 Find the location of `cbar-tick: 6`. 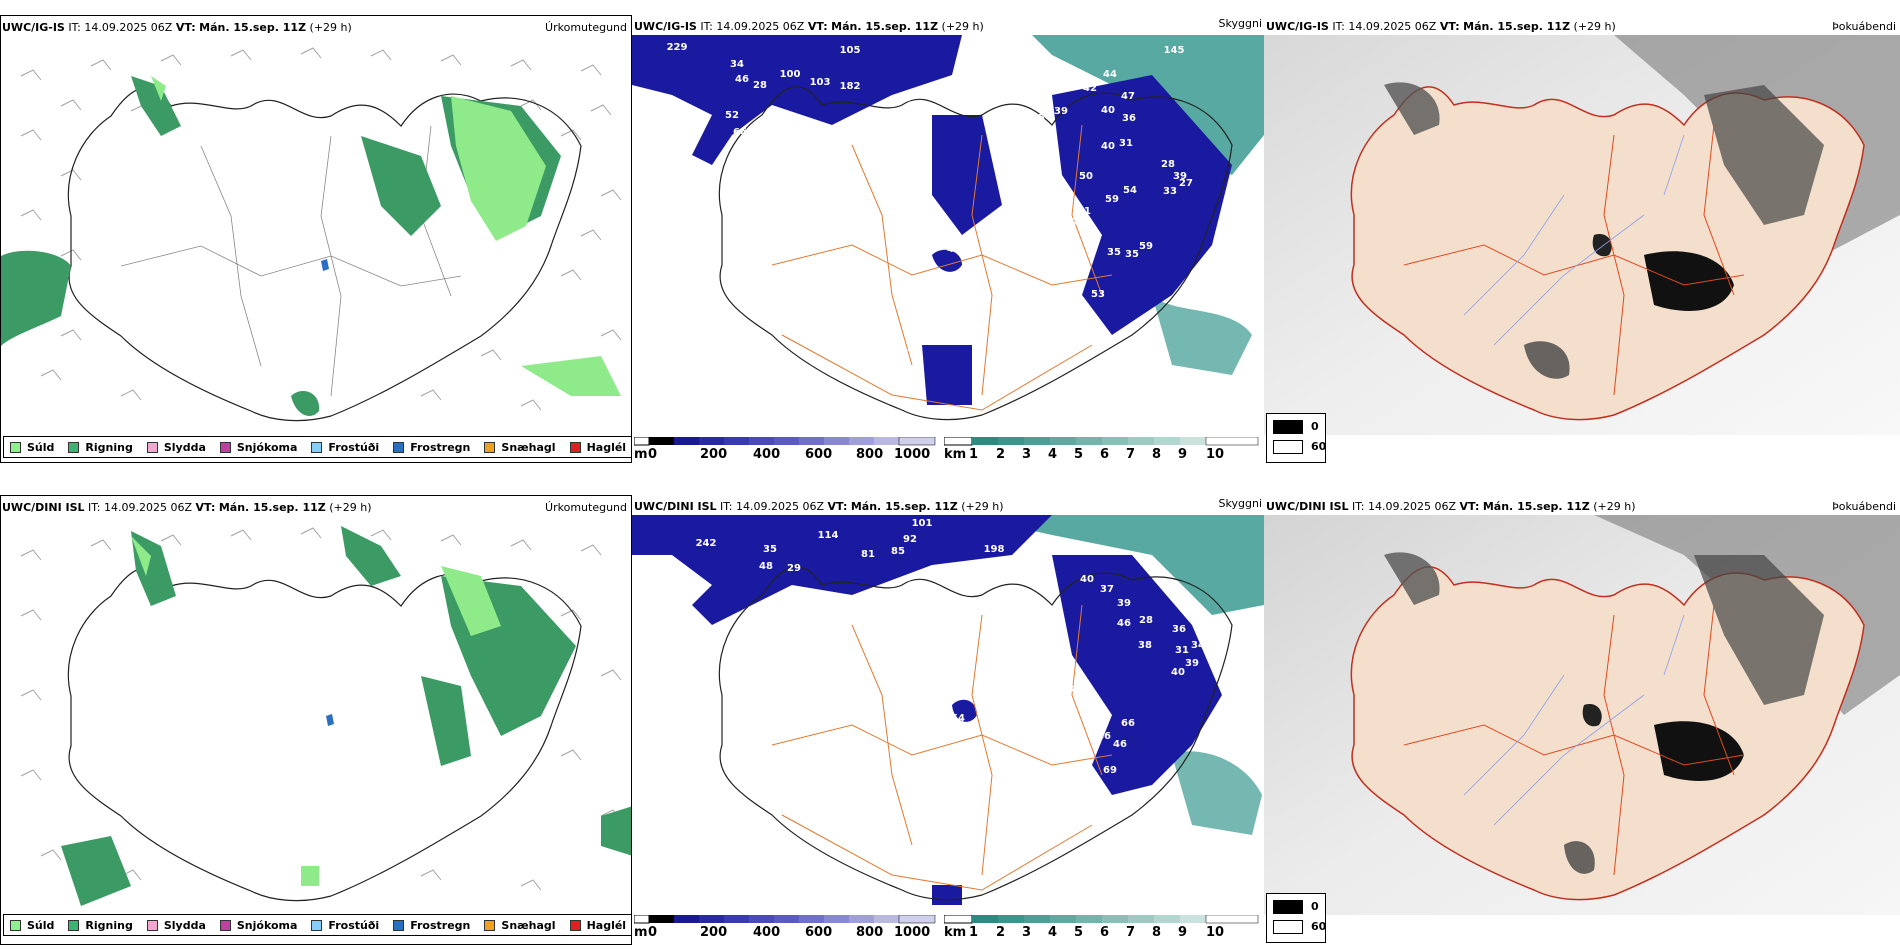

cbar-tick: 6 is located at coordinates (1105, 454).